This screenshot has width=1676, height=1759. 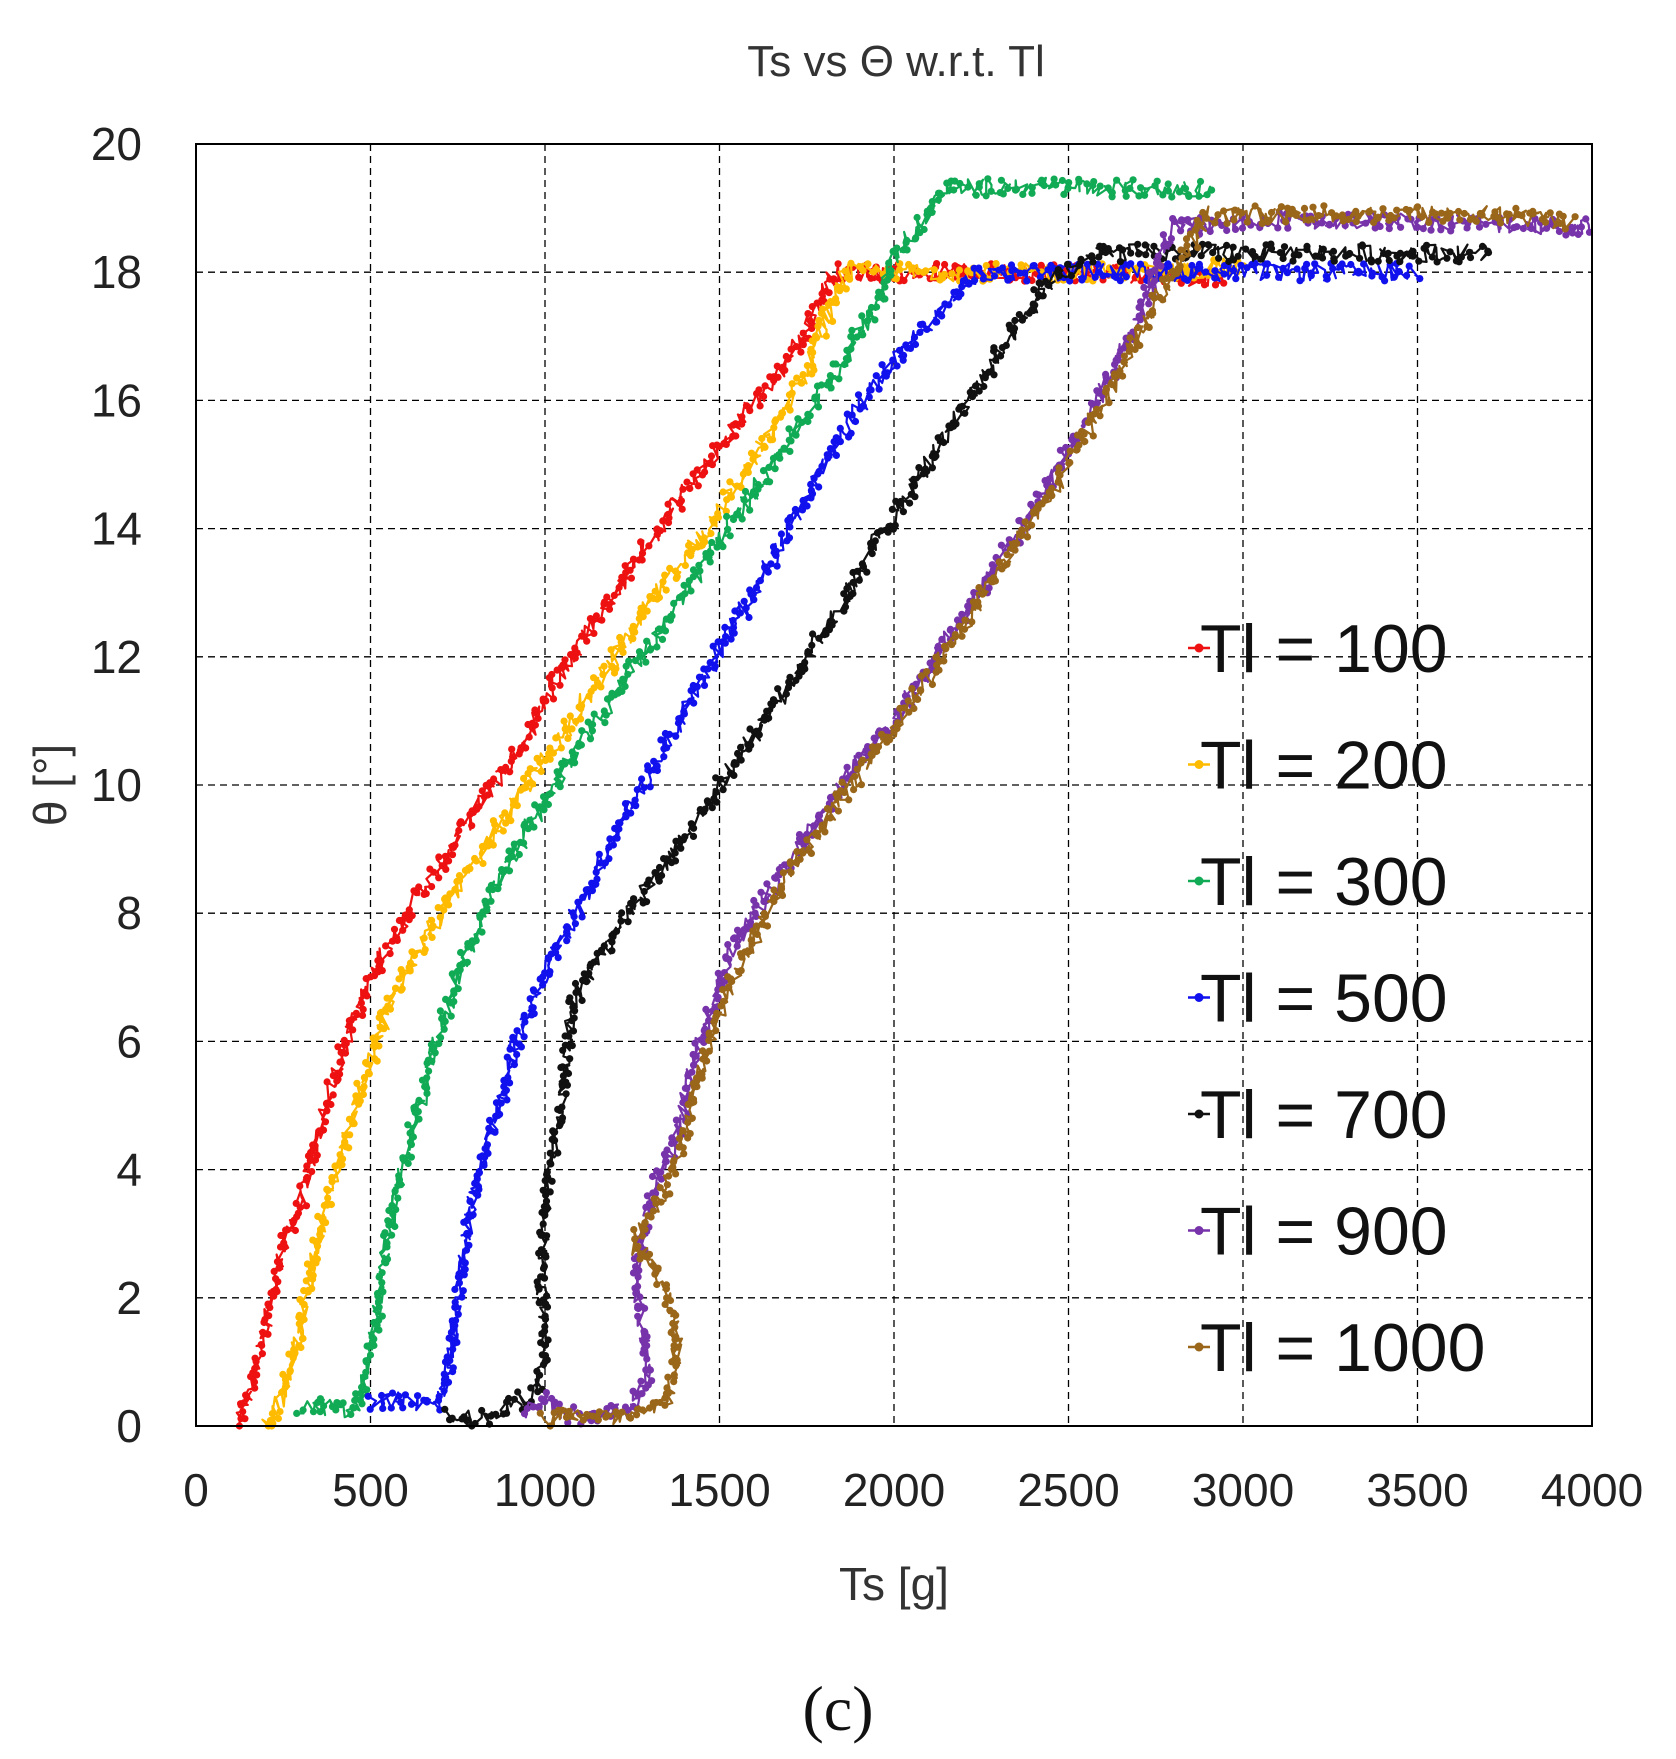 I want to click on chart-title: Ts vs Θ w.r.t. Tl, so click(x=895, y=61).